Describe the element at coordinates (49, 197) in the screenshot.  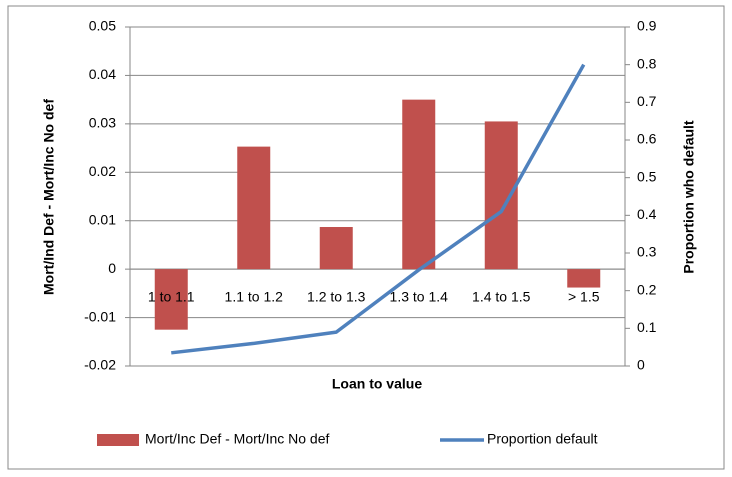
I see `y-axis-title: Mort/Ind Def - Mort/Inc No def` at that location.